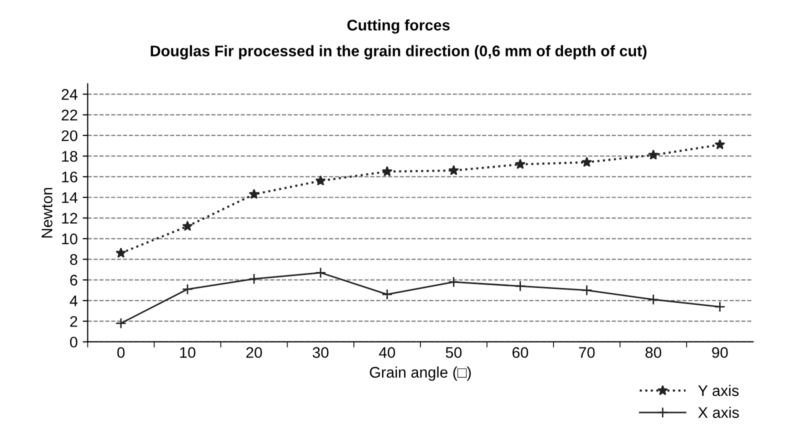 Image resolution: width=797 pixels, height=430 pixels. What do you see at coordinates (454, 352) in the screenshot?
I see `x-tick-label: 50` at bounding box center [454, 352].